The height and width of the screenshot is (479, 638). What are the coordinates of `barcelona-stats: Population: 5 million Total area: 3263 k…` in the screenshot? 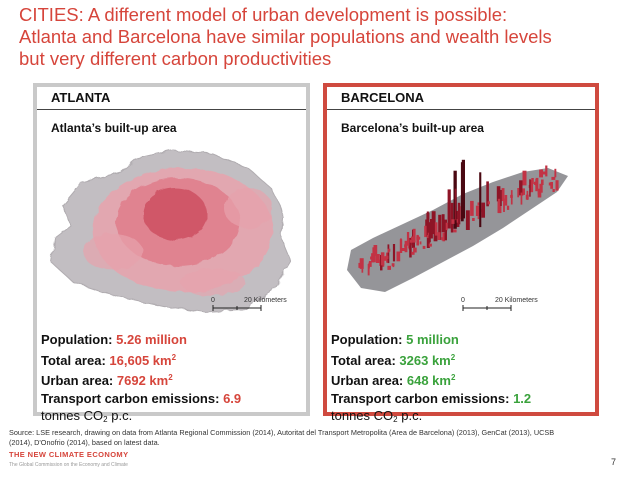 It's located at (431, 380).